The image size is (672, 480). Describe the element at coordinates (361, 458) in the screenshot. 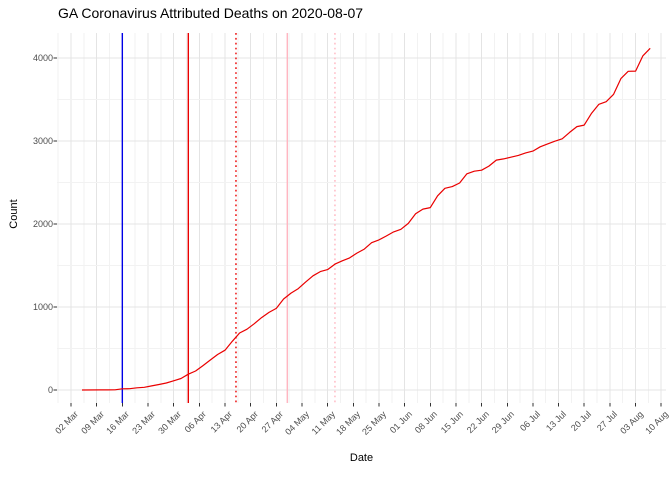

I see `x-axis-title: Date` at that location.